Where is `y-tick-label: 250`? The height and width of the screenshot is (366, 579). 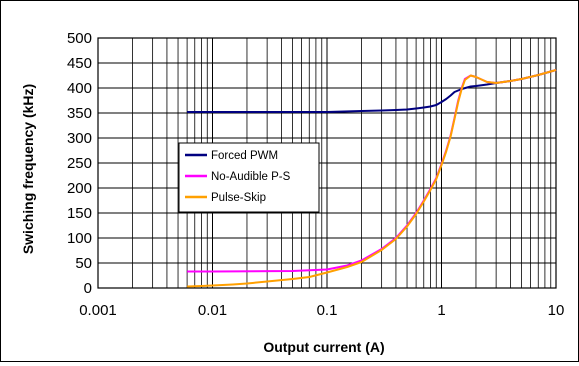 y-tick-label: 250 is located at coordinates (79, 163).